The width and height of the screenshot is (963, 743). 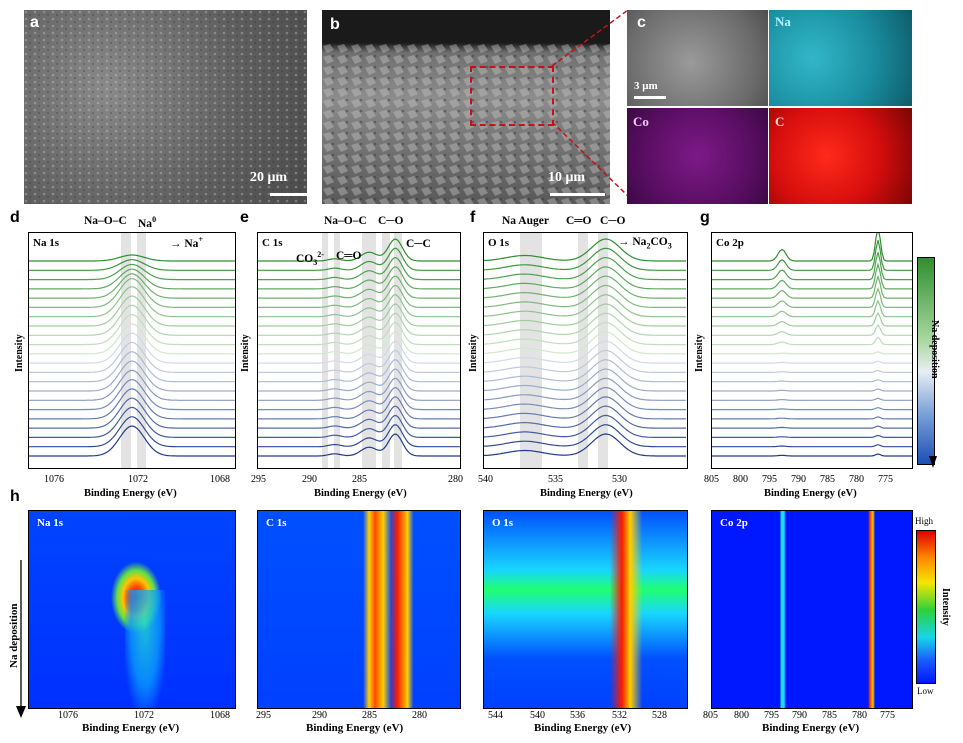 What do you see at coordinates (887, 715) in the screenshot?
I see `hm-tick-co-7: 775` at bounding box center [887, 715].